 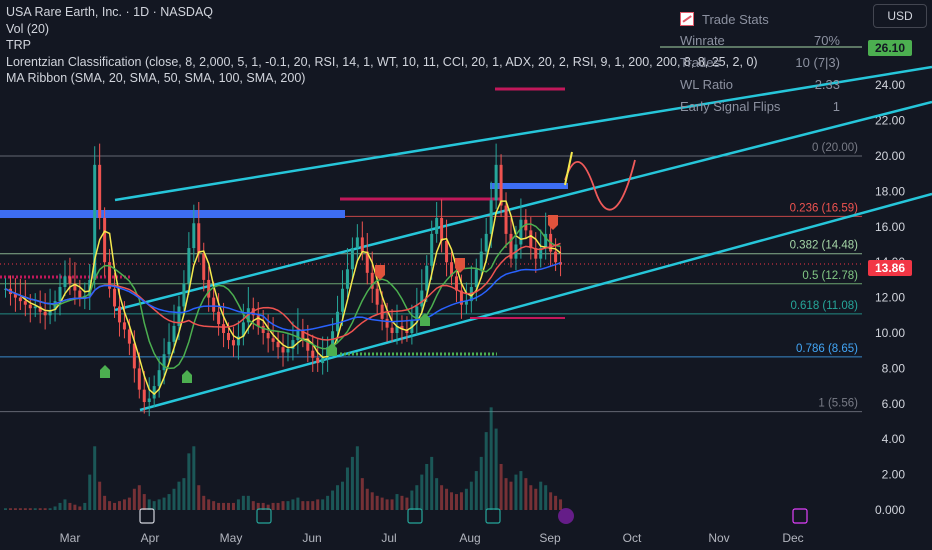 I want to click on projection-line, so click(x=568, y=168).